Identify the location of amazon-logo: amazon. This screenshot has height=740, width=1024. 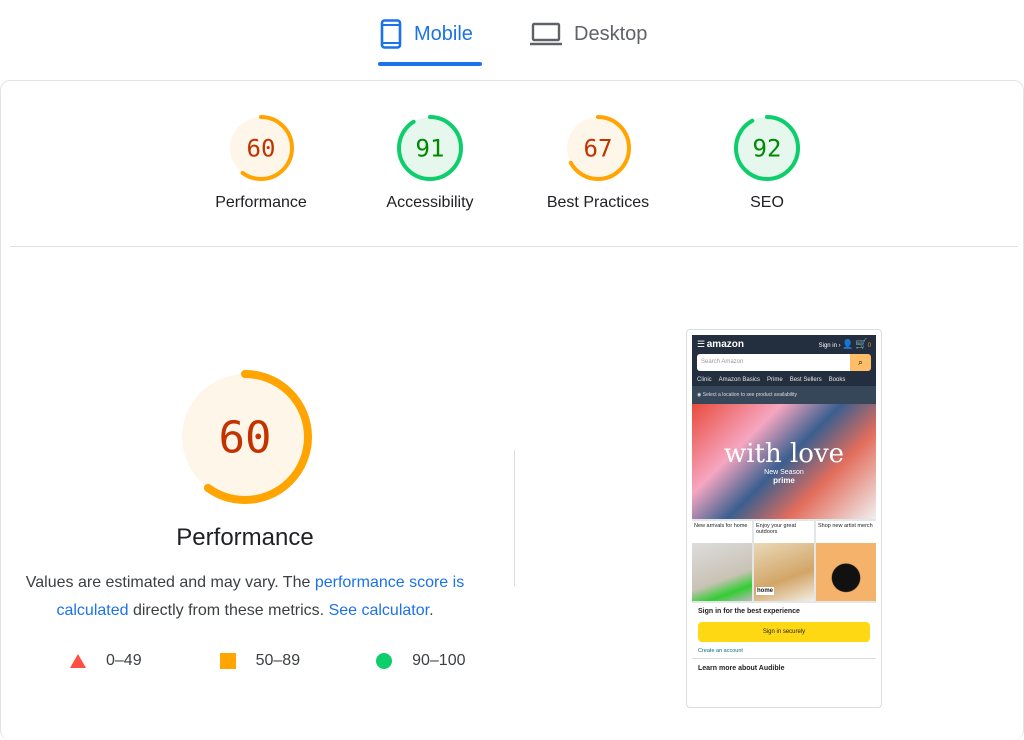
(725, 344).